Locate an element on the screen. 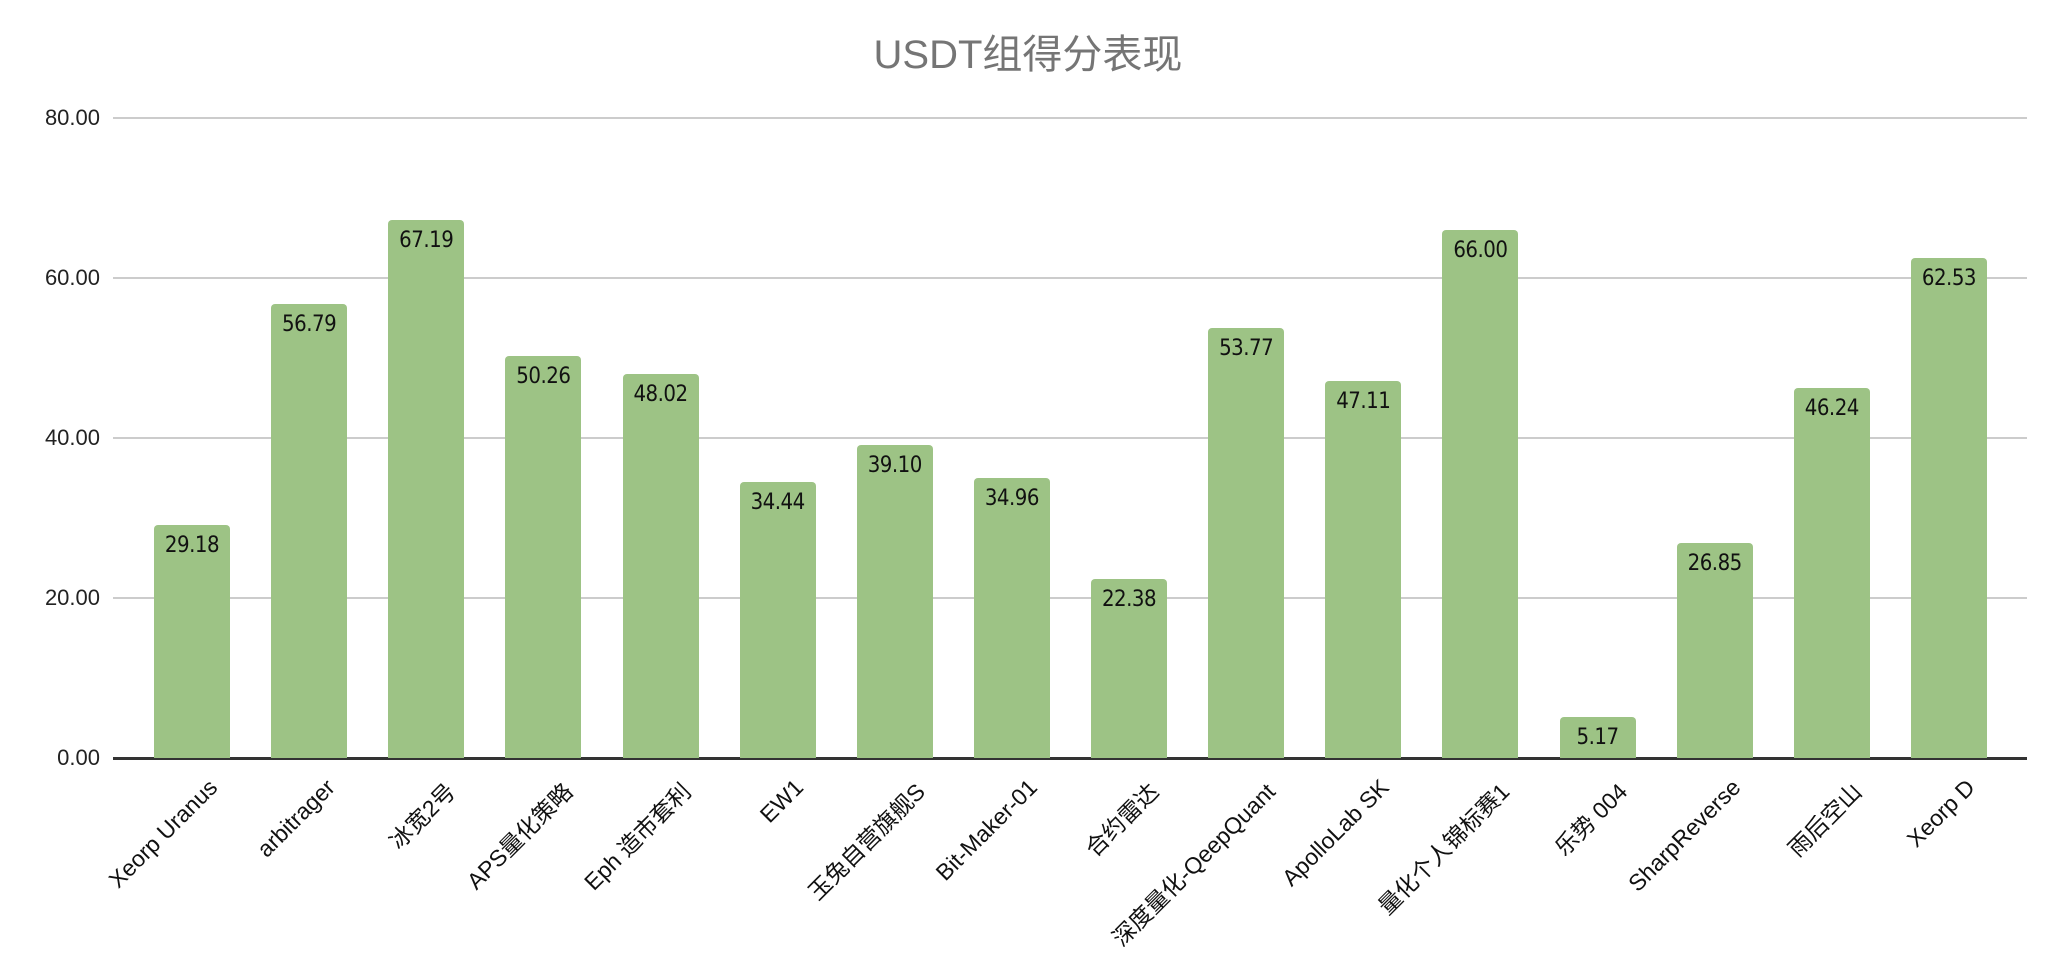  x-axis-category-label: Eph 造市套利 is located at coordinates (637, 837).